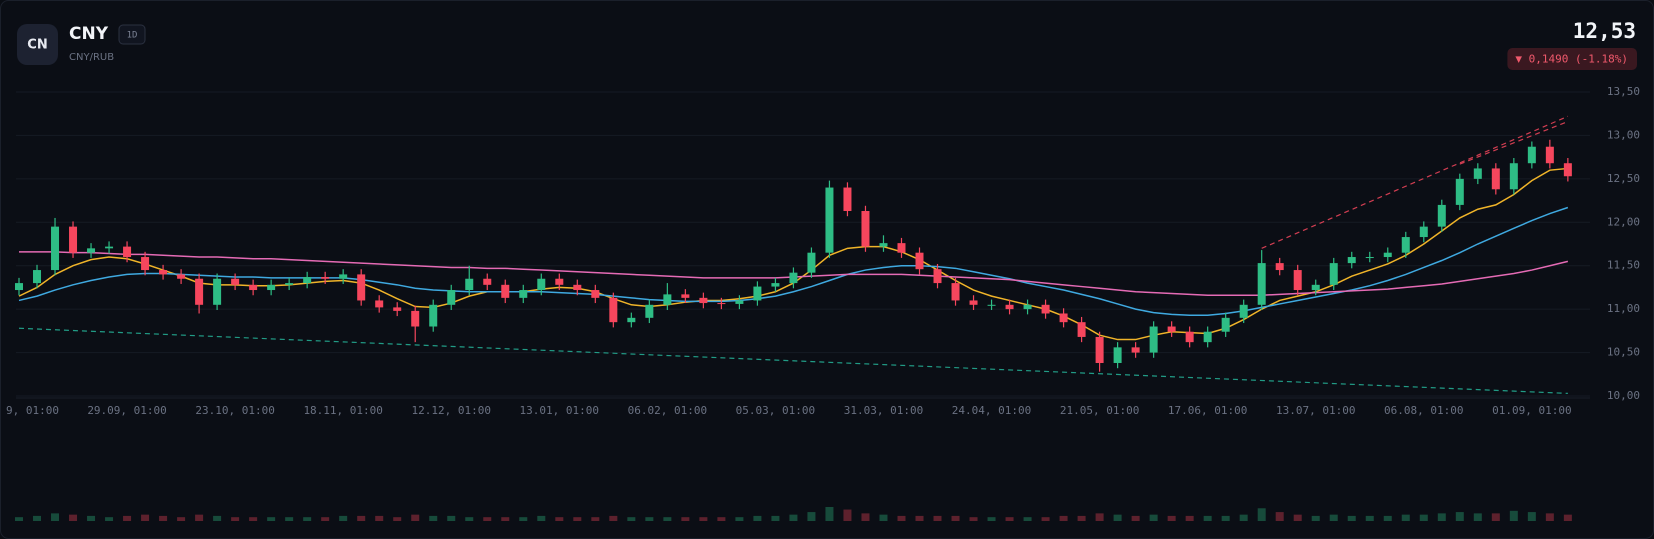 Image resolution: width=1654 pixels, height=539 pixels. What do you see at coordinates (91, 57) in the screenshot?
I see `pair: CNY/RUB` at bounding box center [91, 57].